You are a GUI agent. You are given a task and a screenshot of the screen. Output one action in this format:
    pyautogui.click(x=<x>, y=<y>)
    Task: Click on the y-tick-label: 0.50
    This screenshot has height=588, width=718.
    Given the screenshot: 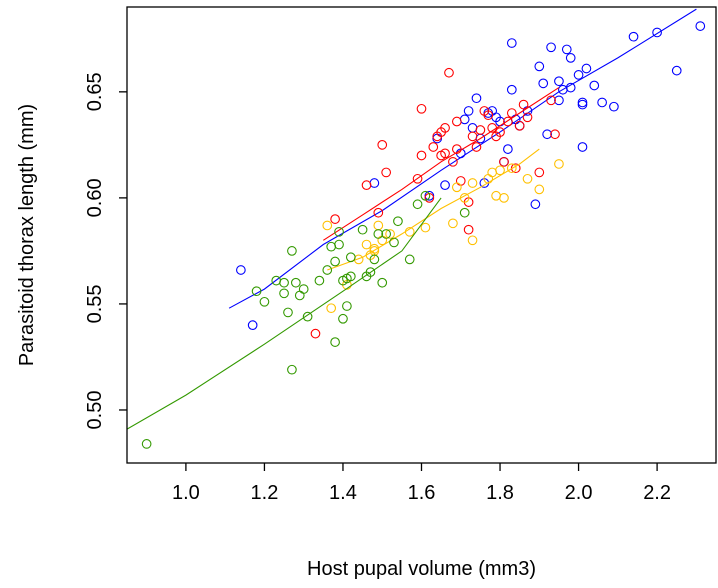 What is the action you would take?
    pyautogui.click(x=95, y=410)
    